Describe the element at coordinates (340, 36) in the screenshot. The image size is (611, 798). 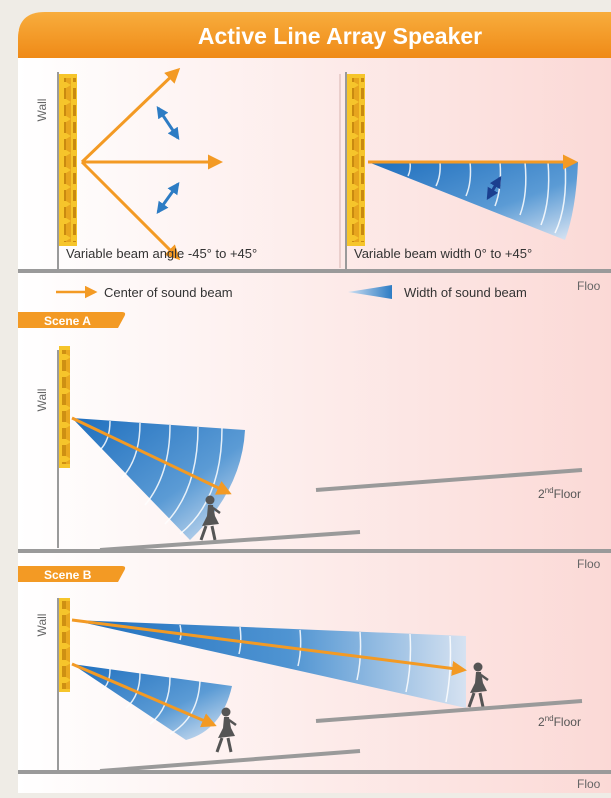
I see `page-title: Active Line Array Speaker` at that location.